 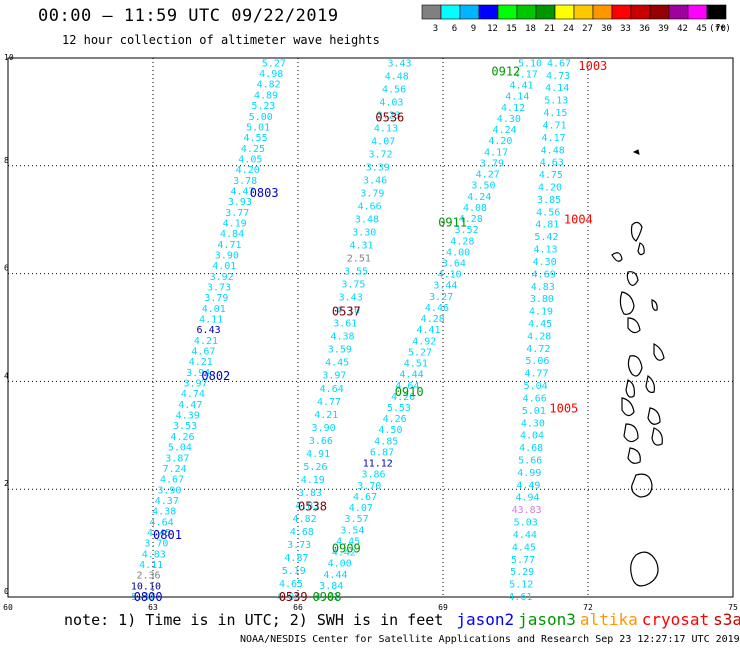 I want to click on wave-height-value: 4.44, so click(x=412, y=375).